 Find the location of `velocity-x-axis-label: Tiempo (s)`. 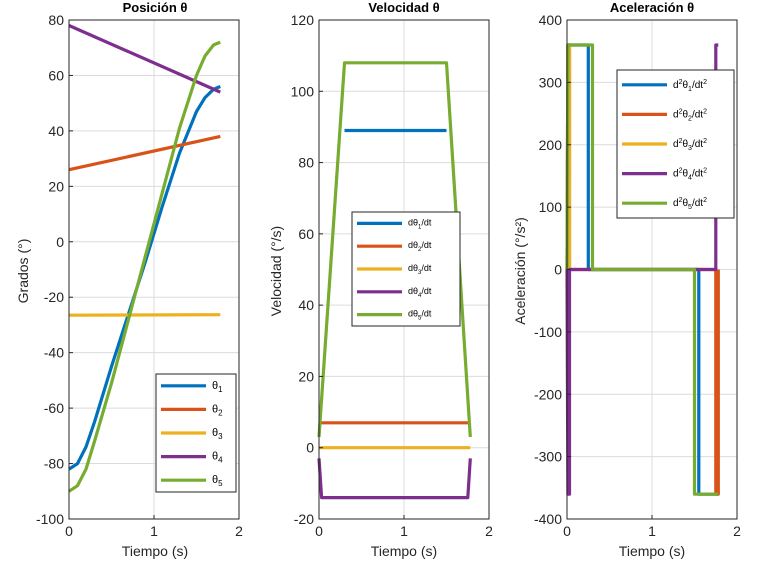

velocity-x-axis-label: Tiempo (s) is located at coordinates (404, 551).